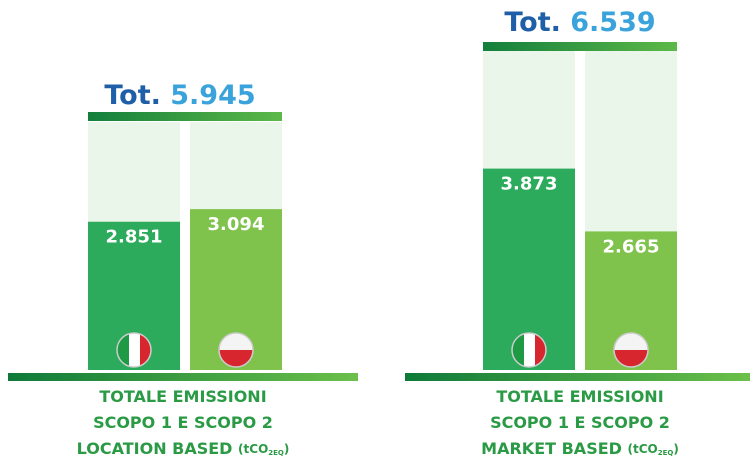  Describe the element at coordinates (612, 22) in the screenshot. I see `total-value: 6.539` at that location.